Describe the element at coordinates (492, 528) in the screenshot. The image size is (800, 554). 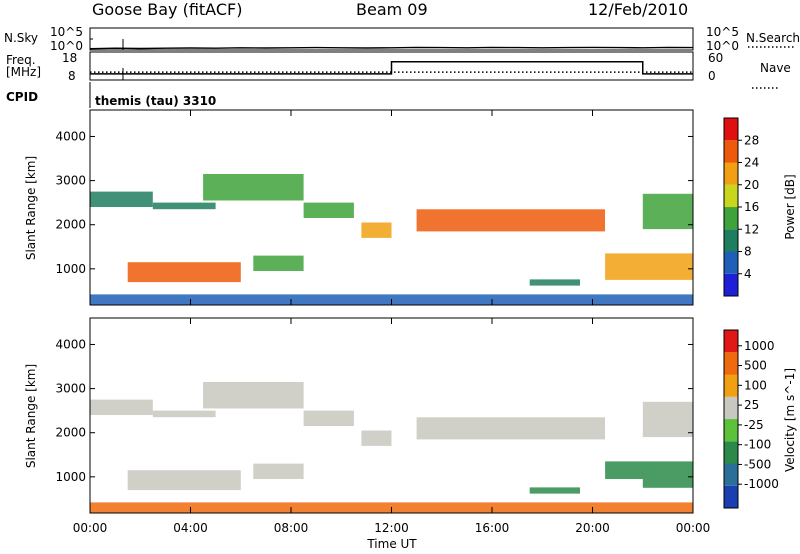
I see `x-tick-label: 16:00` at that location.